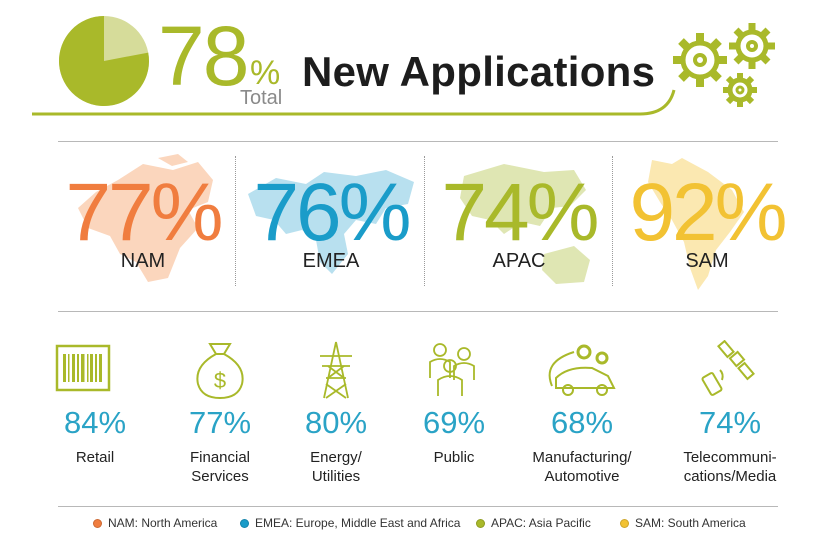 This screenshot has height=556, width=838. What do you see at coordinates (690, 523) in the screenshot?
I see `legend-label: SAM: South America` at bounding box center [690, 523].